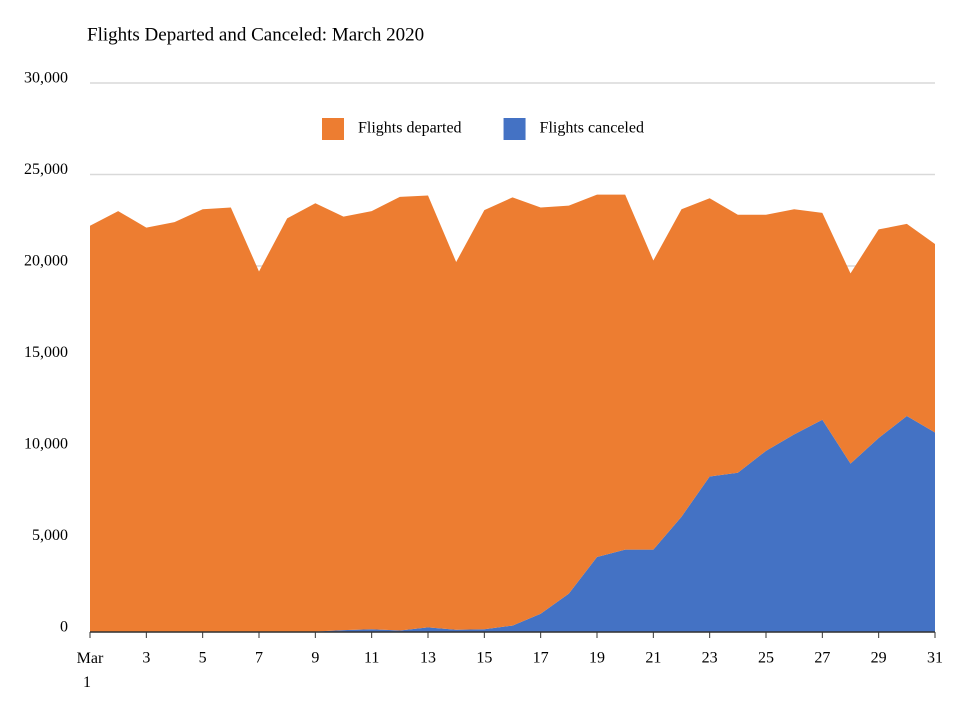 The width and height of the screenshot is (971, 708). Describe the element at coordinates (371, 658) in the screenshot. I see `x-tick-label: 11` at that location.